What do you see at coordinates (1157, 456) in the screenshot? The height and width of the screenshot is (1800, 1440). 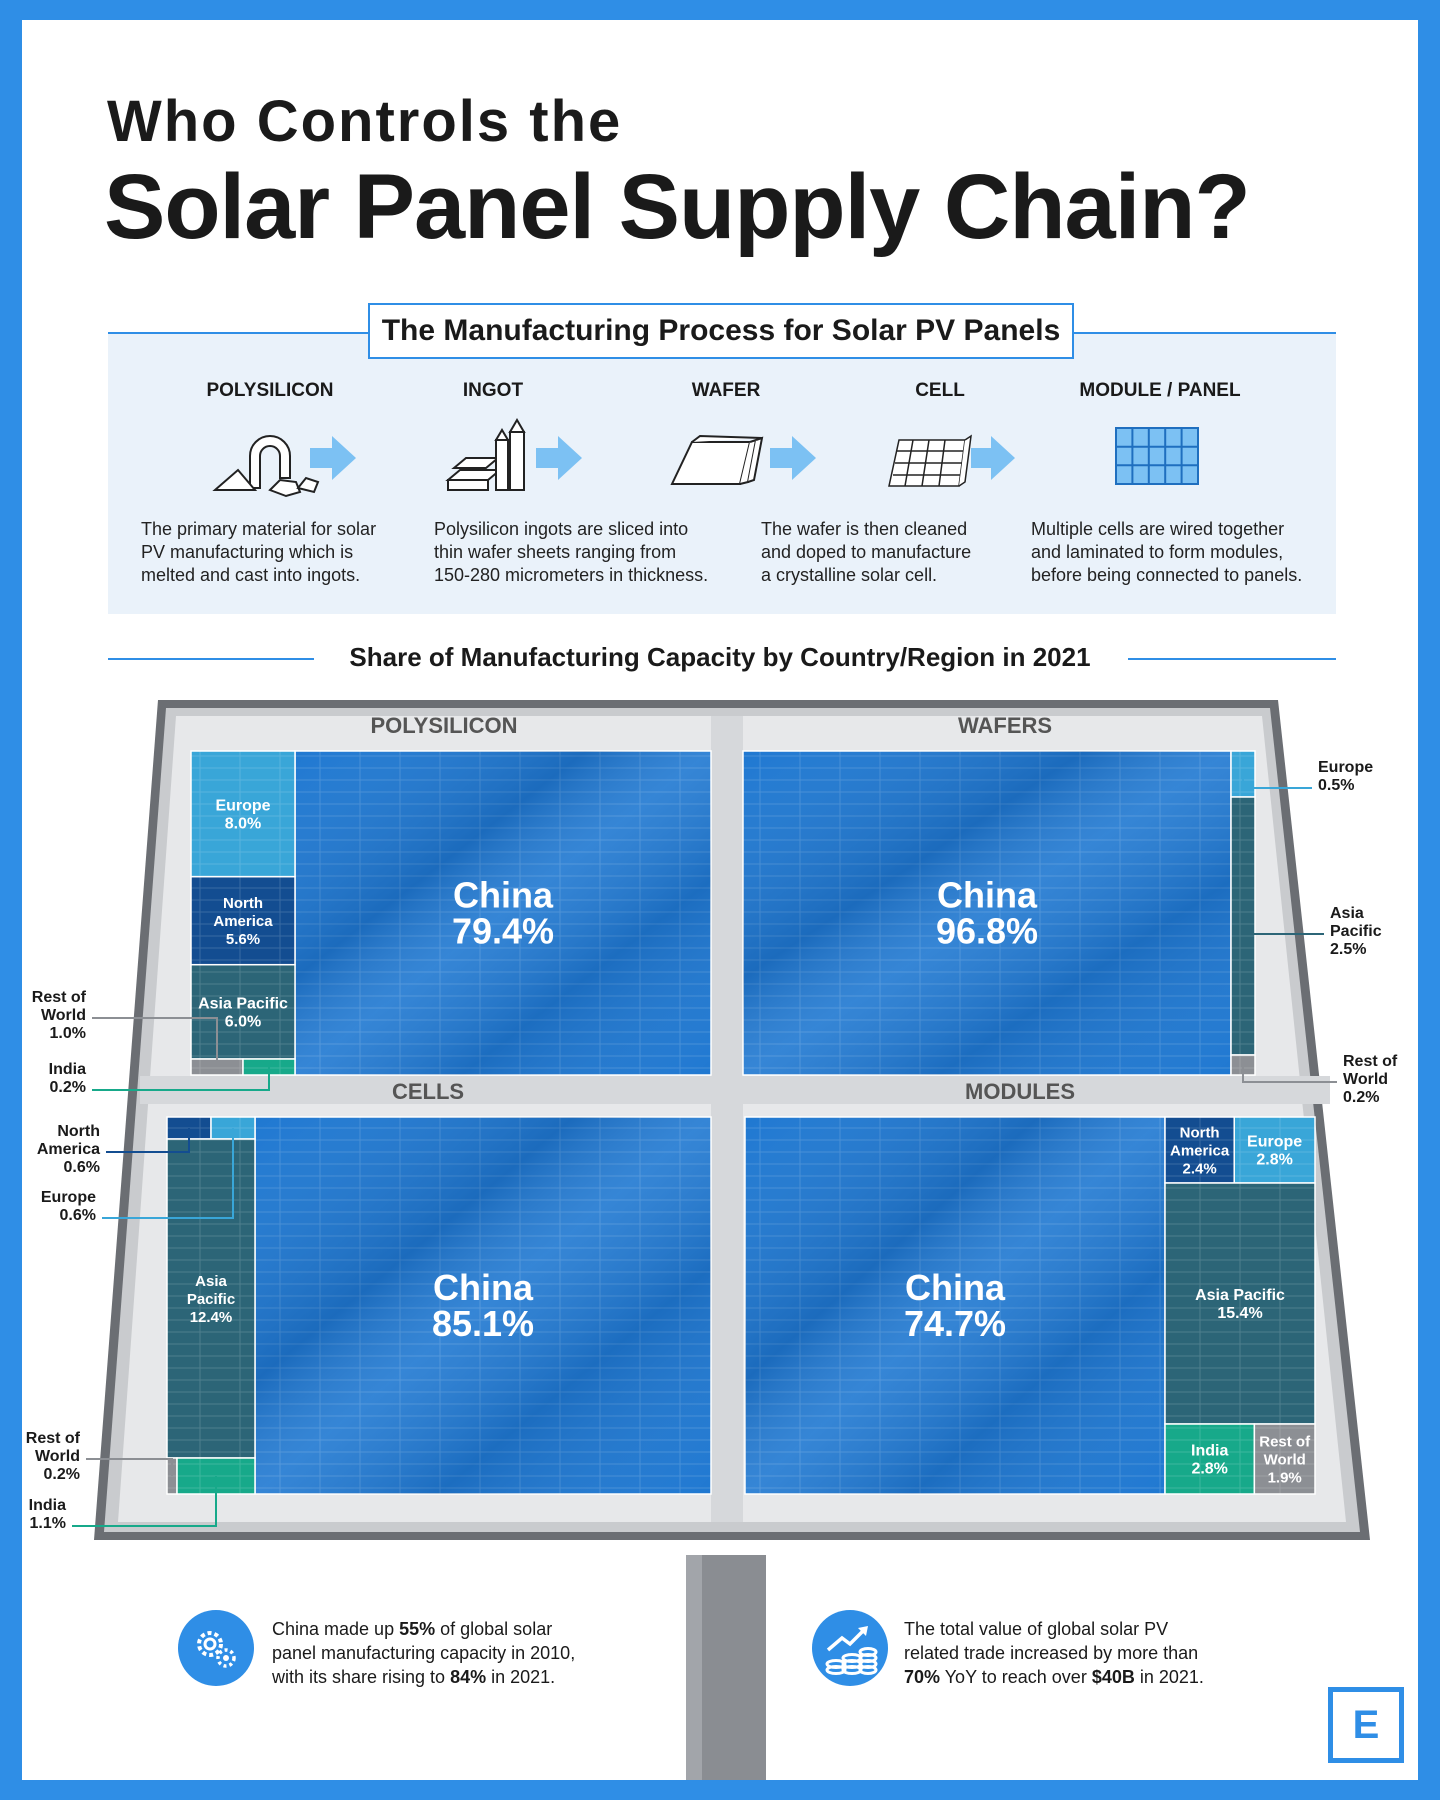 I see `module-panel-icon` at bounding box center [1157, 456].